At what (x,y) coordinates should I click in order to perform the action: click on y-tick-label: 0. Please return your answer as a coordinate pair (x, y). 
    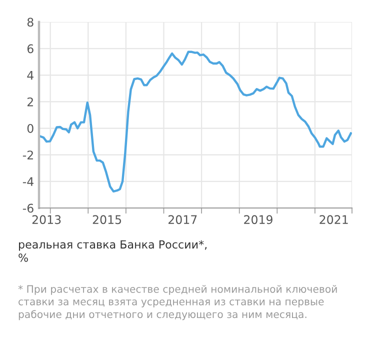
    Looking at the image, I should click on (30, 128).